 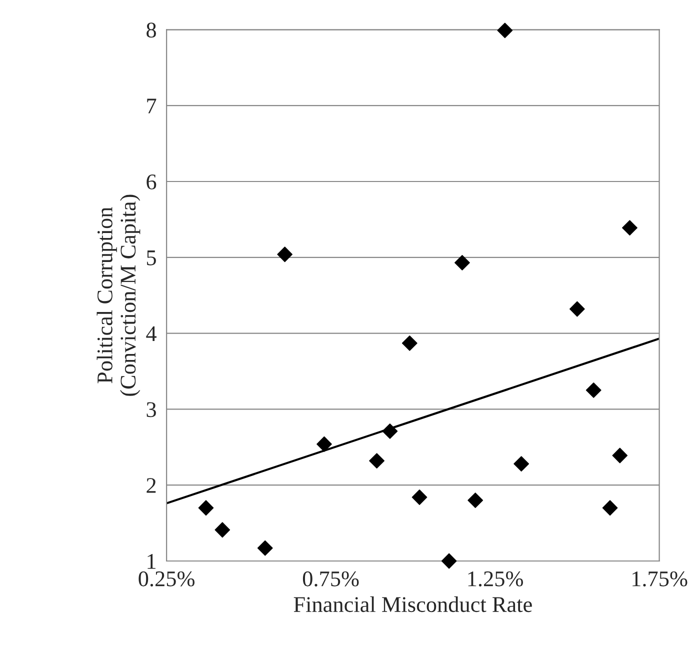 What do you see at coordinates (151, 334) in the screenshot?
I see `y-tick-label: 4` at bounding box center [151, 334].